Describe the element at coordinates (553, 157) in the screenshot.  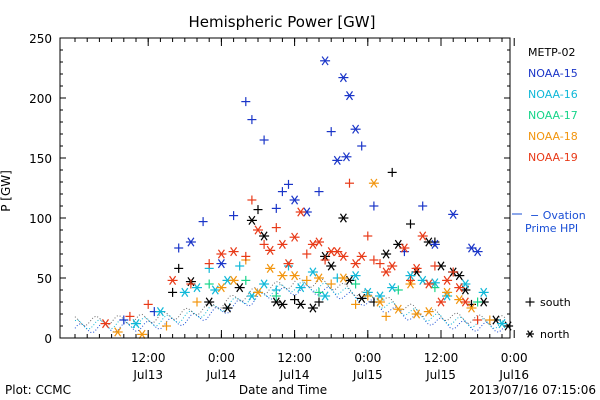
I see `legend-entry: NOAA-19` at that location.